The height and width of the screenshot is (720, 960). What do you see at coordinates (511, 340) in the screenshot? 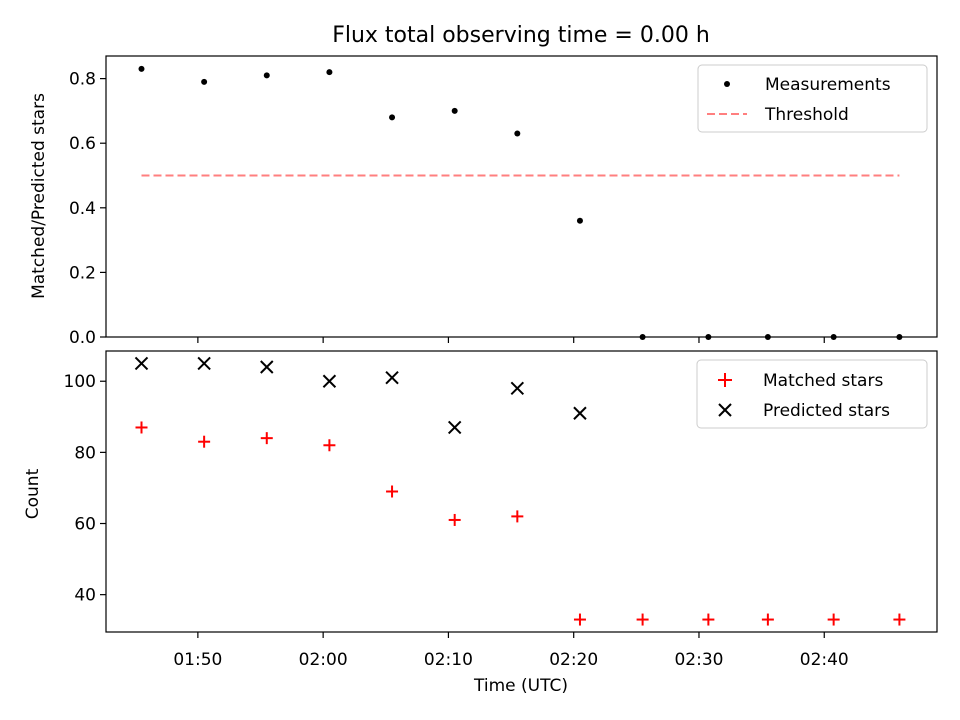
I see `ratio-x-ticks` at bounding box center [511, 340].